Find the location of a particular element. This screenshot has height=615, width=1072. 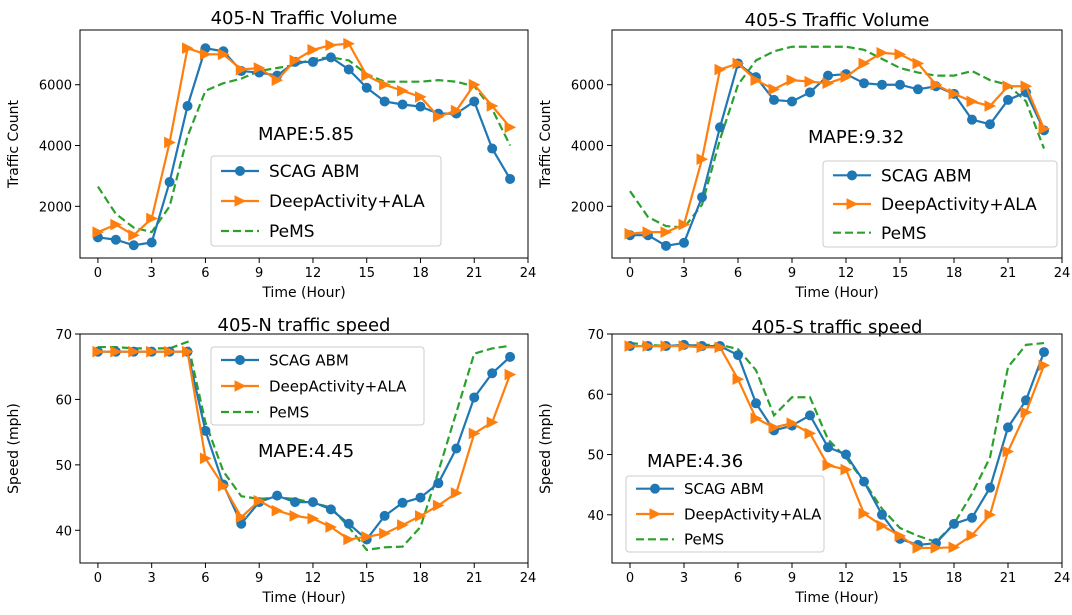

y-tick-label: 60 is located at coordinates (63, 400).